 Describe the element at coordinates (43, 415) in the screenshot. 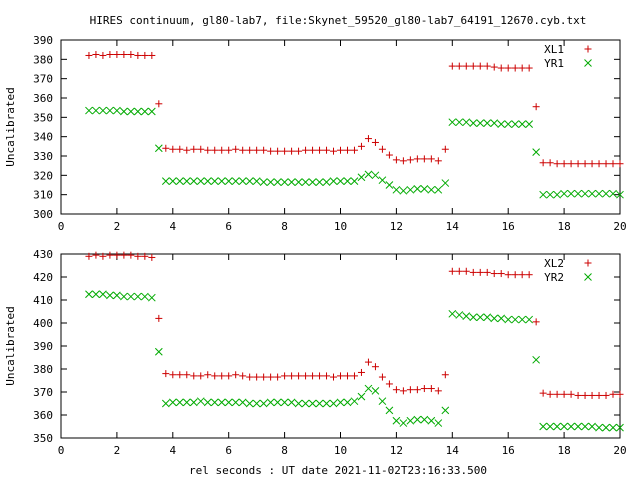

I see `y-tick-label: 360` at that location.